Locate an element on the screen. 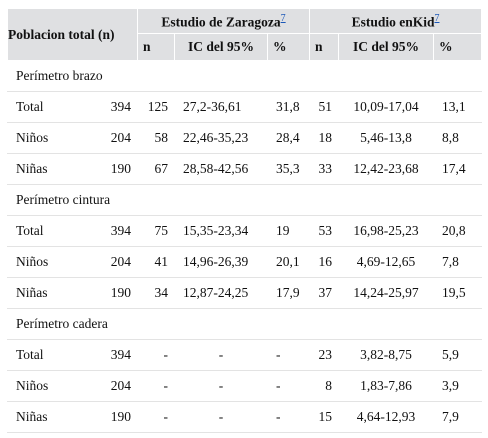 This screenshot has height=438, width=488. cell-zaragoza-ic: 28,58-42,56 is located at coordinates (221, 169).